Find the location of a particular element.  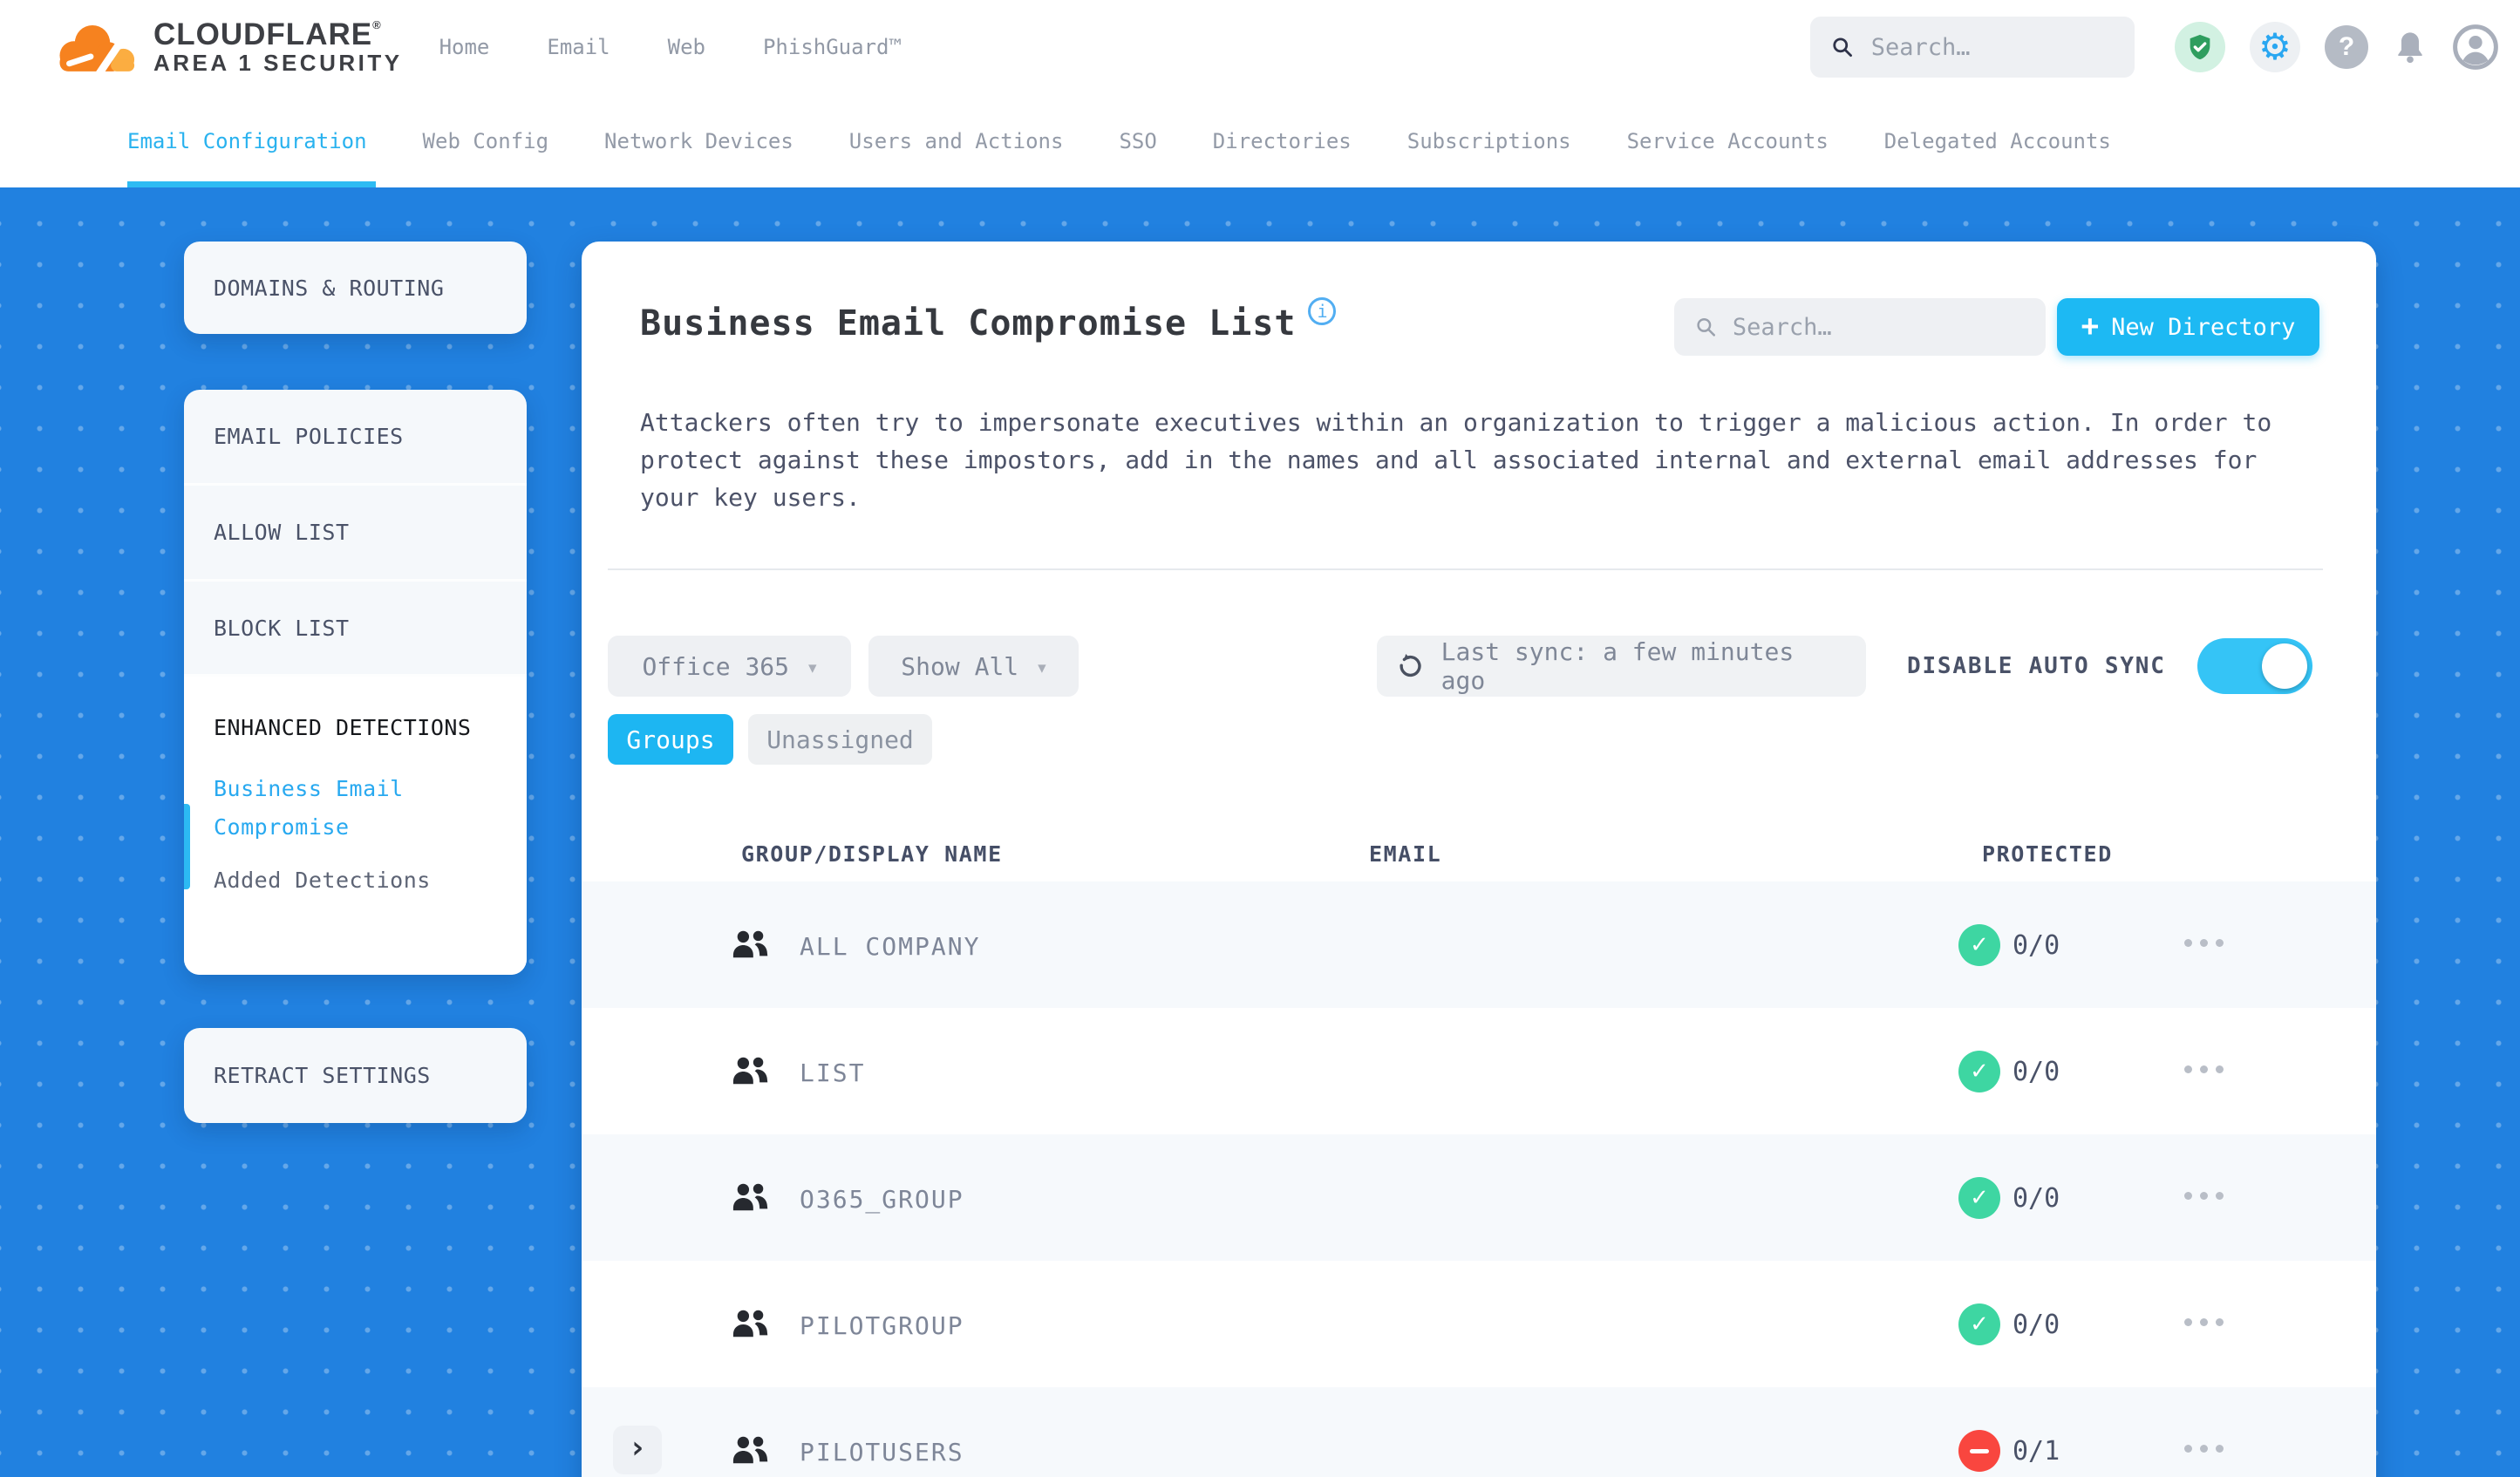

security-status-button is located at coordinates (2200, 47).